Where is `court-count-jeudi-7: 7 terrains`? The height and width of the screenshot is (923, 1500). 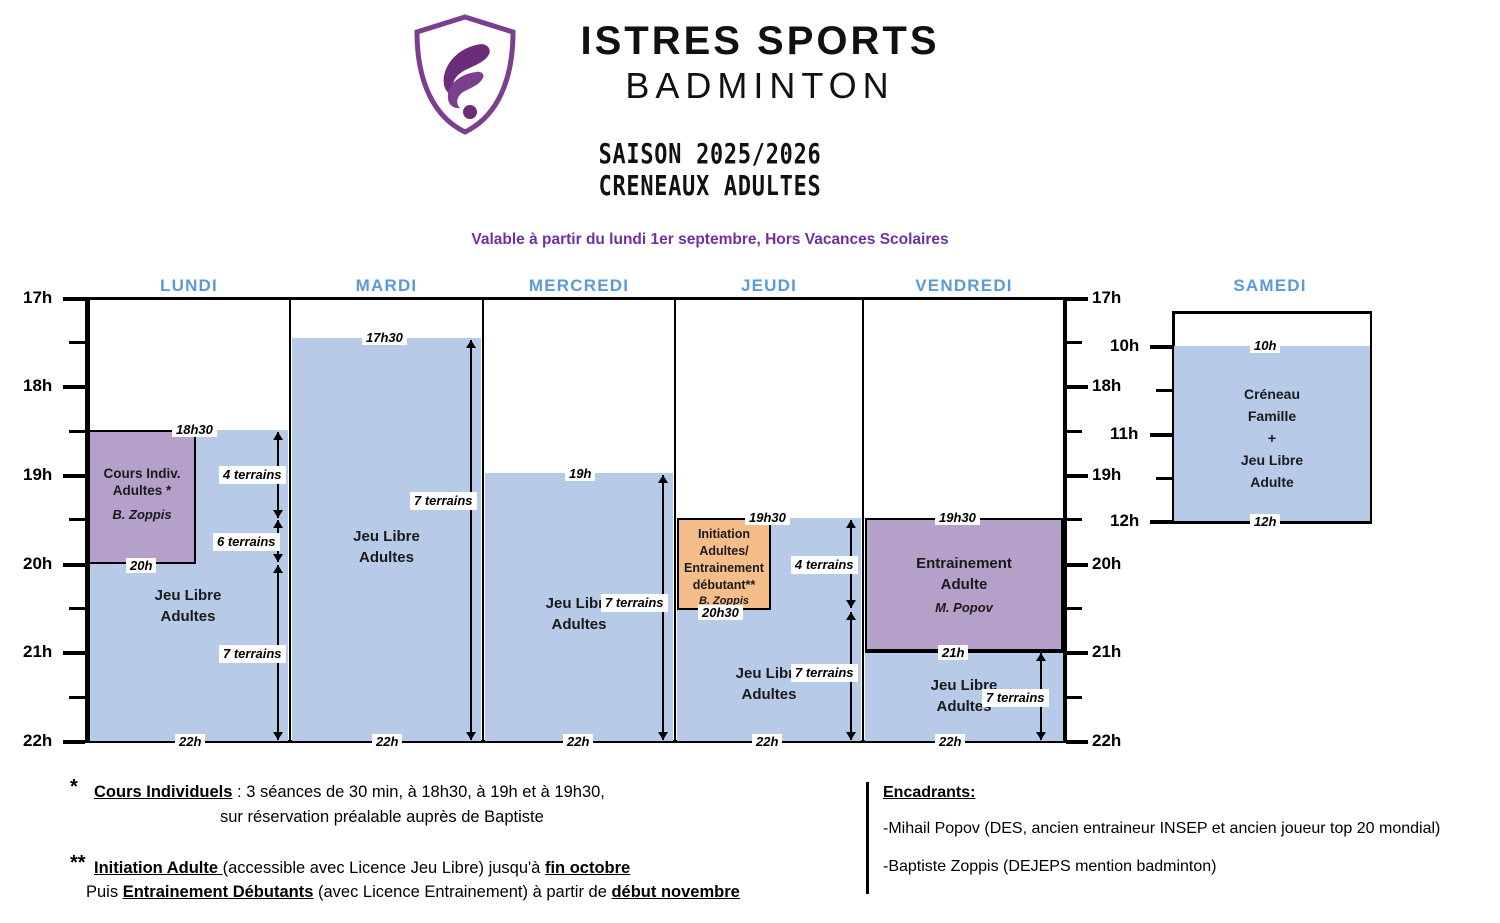
court-count-jeudi-7: 7 terrains is located at coordinates (824, 673).